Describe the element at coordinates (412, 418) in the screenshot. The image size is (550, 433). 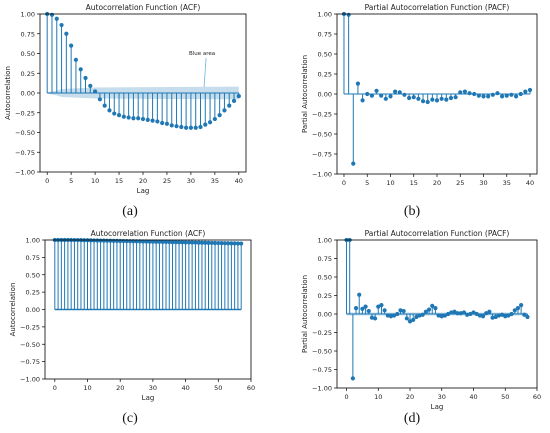
I see `caption-d: (d)` at that location.